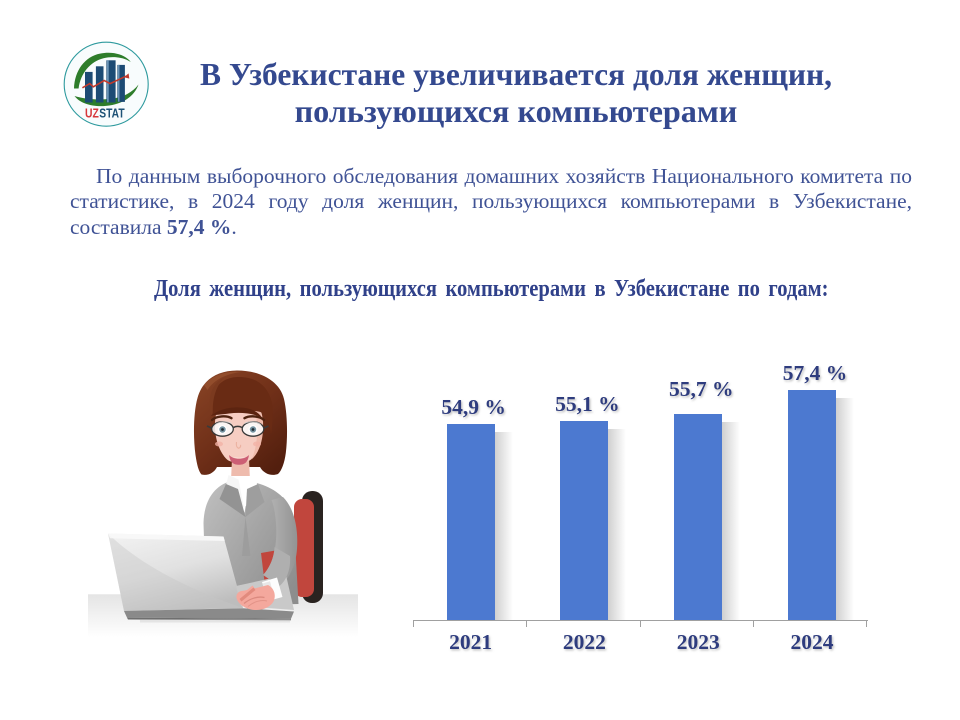  What do you see at coordinates (92, 113) in the screenshot?
I see `svg-text: UZ` at bounding box center [92, 113].